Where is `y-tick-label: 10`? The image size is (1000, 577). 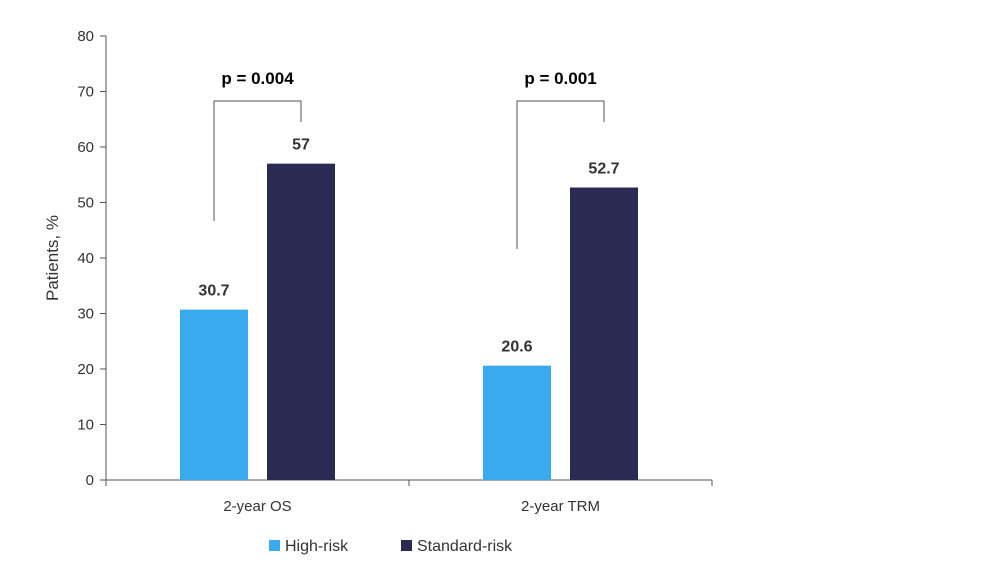
y-tick-label: 10 is located at coordinates (85, 425).